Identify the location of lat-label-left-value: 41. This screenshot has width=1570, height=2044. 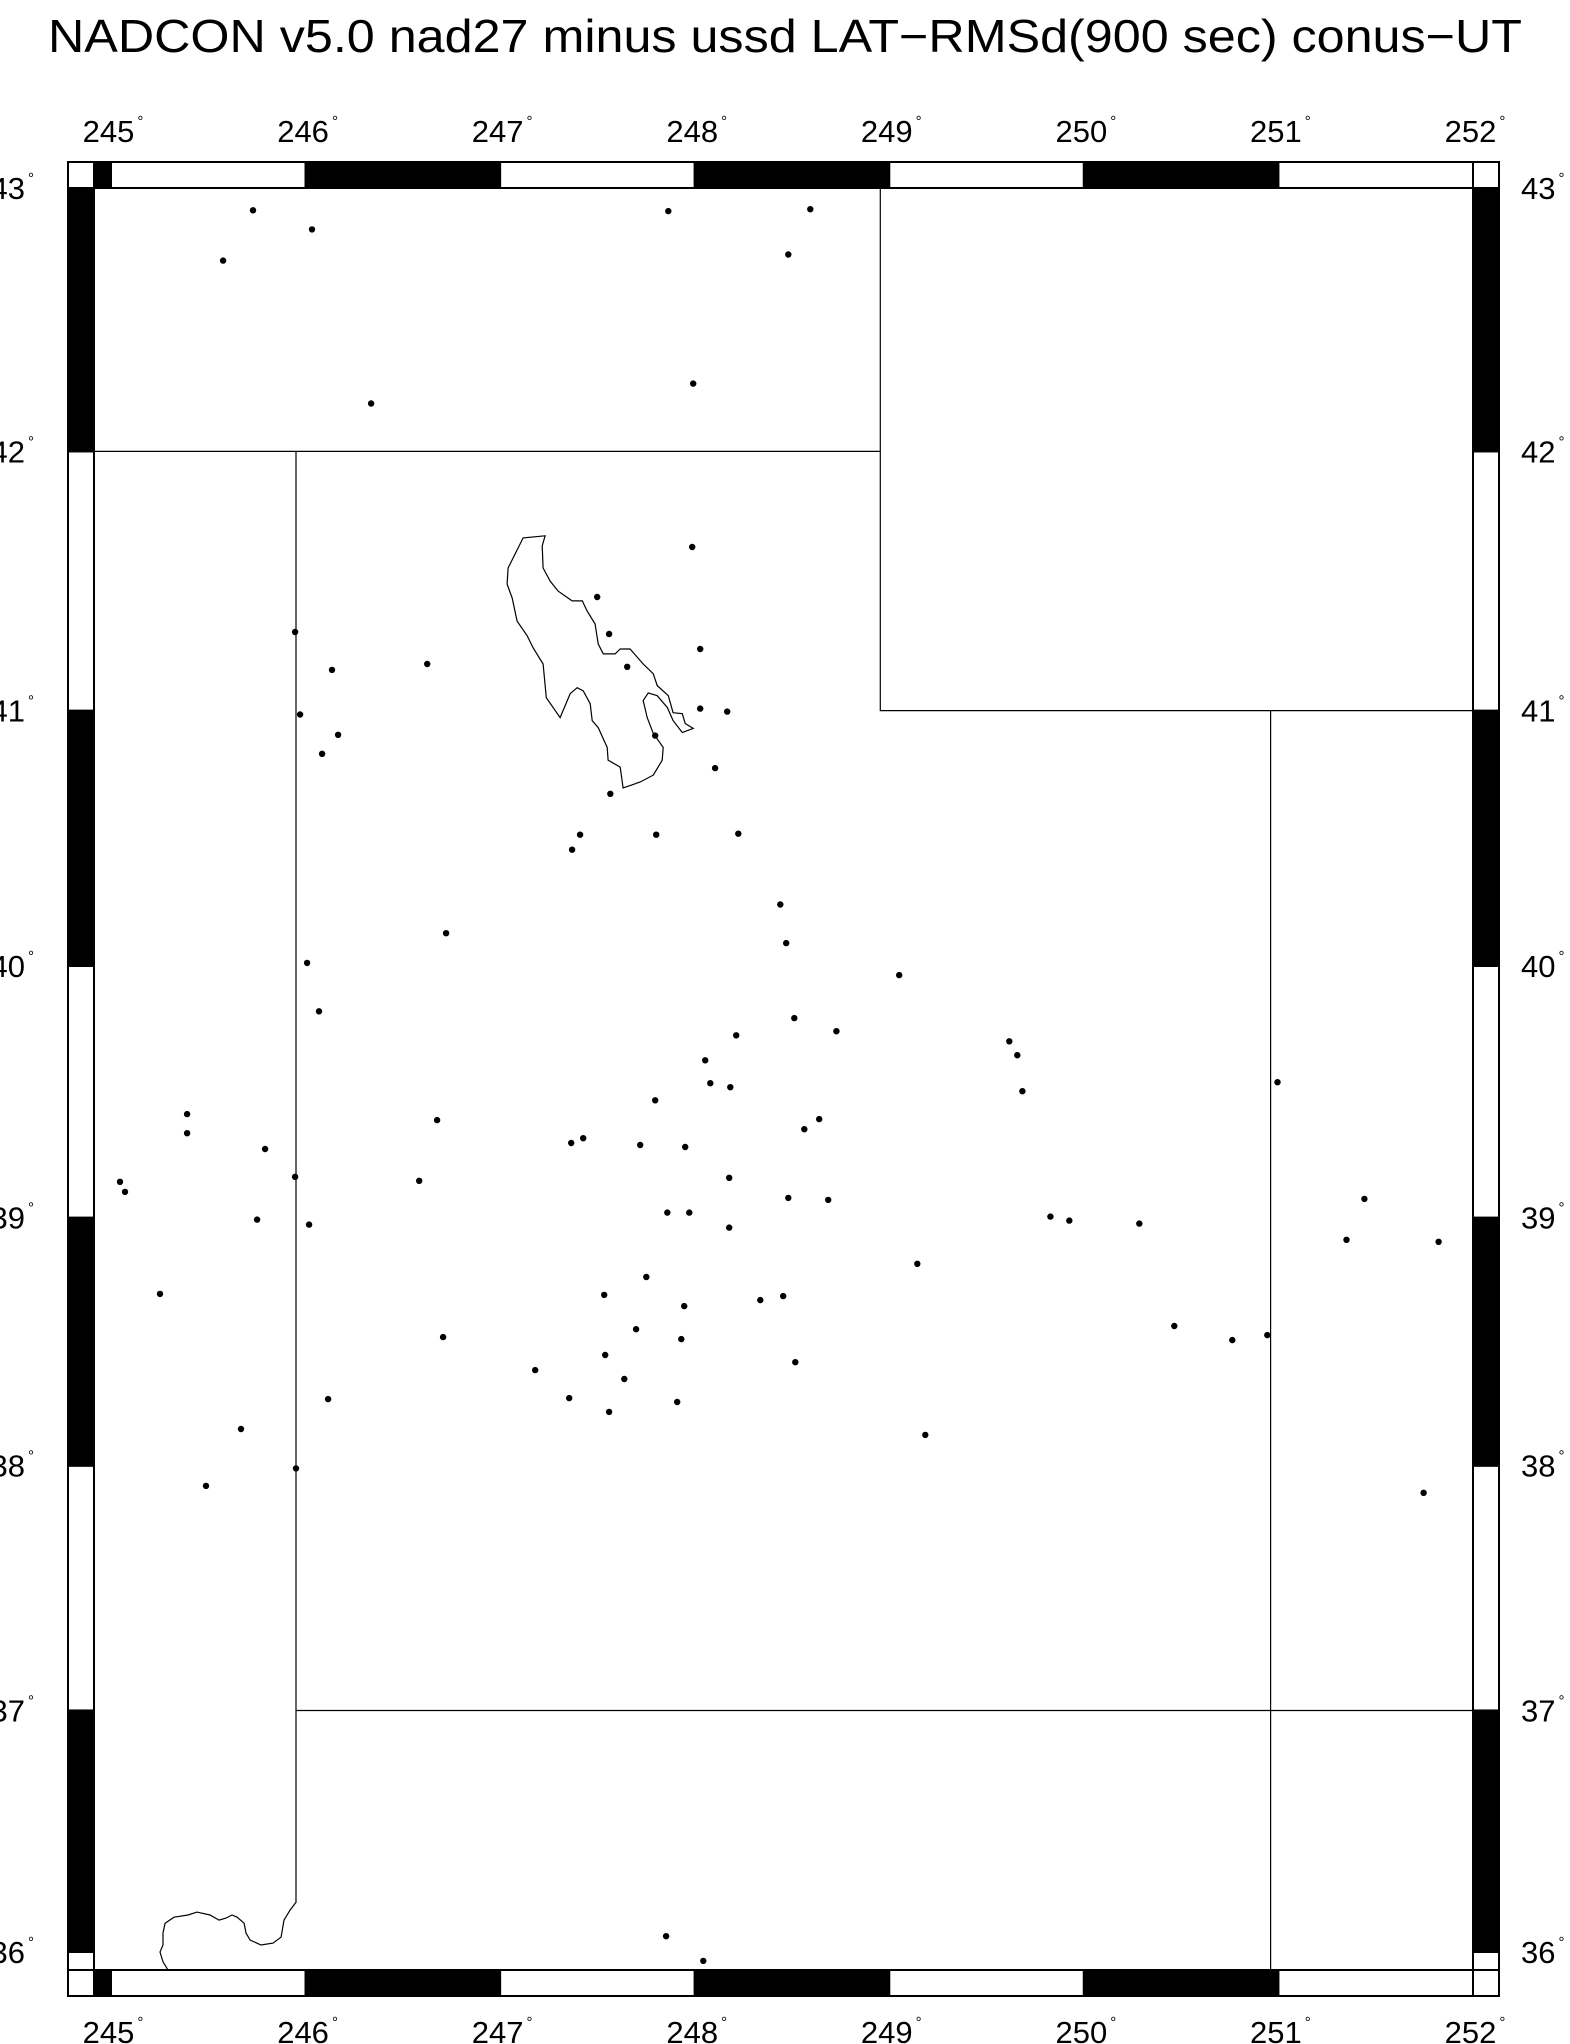
(12, 711).